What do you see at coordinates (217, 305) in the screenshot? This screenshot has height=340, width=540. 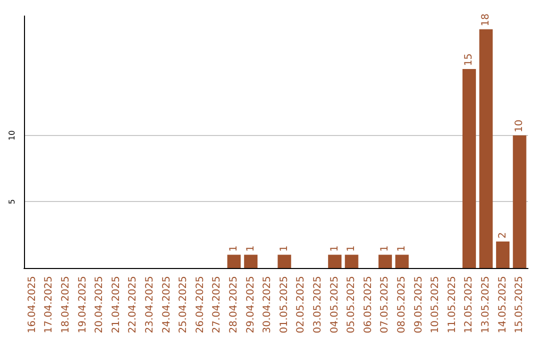 I see `x-tick-label: 27.04.2025` at bounding box center [217, 305].